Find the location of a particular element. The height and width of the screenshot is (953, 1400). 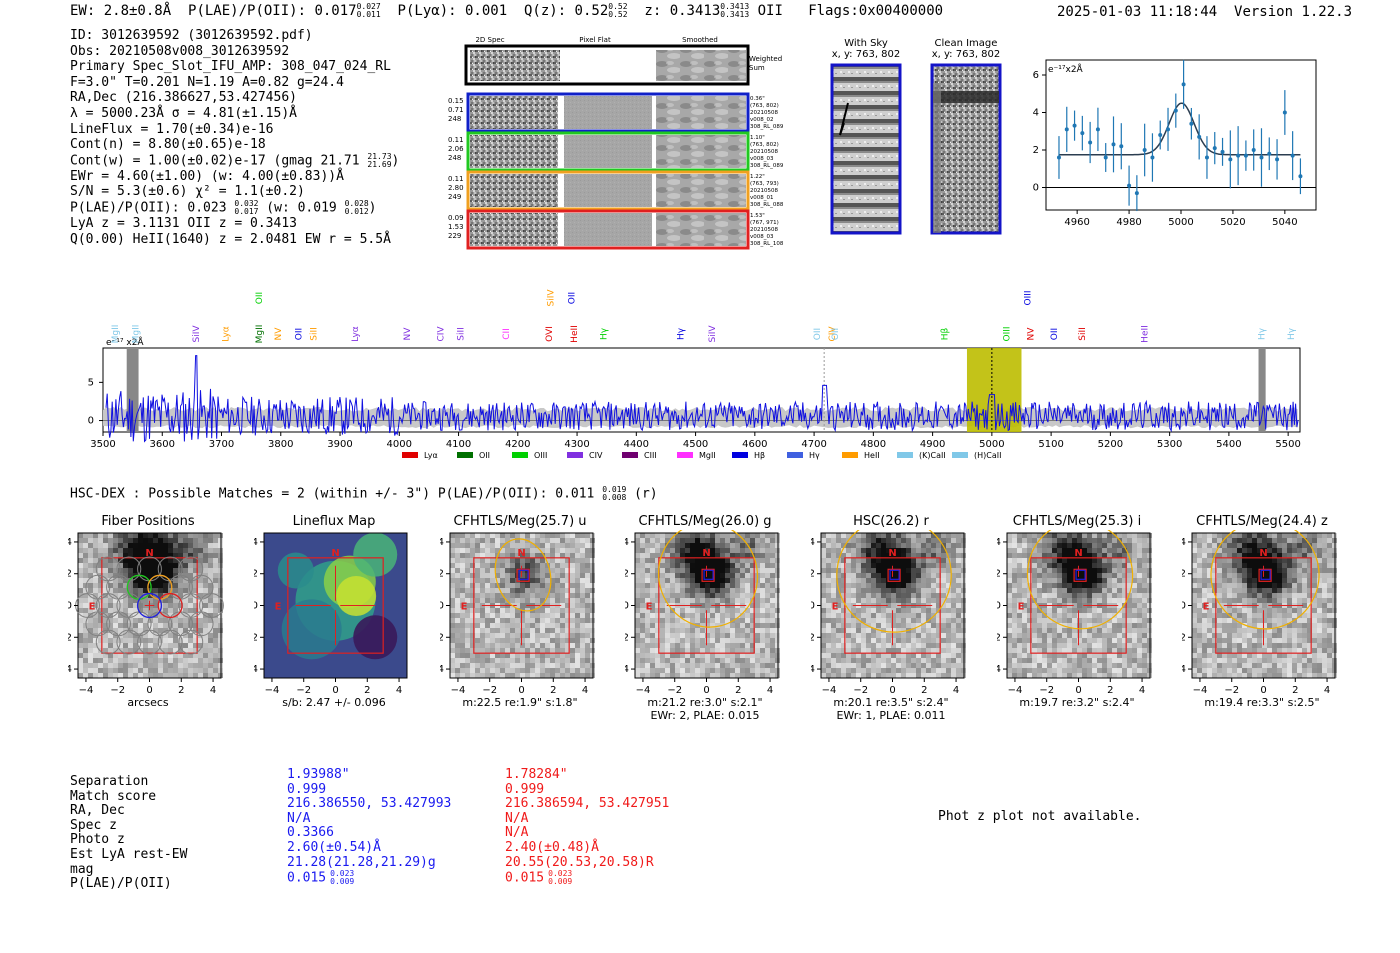

cutout-xtick-label: −2 is located at coordinates (1046, 690).